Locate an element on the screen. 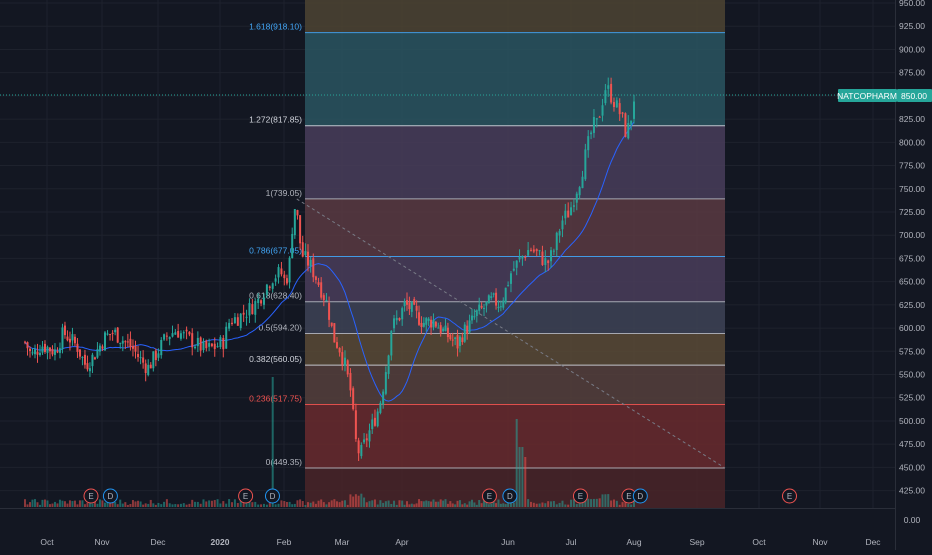 The height and width of the screenshot is (555, 932). price-badge: 850.00 is located at coordinates (914, 95).